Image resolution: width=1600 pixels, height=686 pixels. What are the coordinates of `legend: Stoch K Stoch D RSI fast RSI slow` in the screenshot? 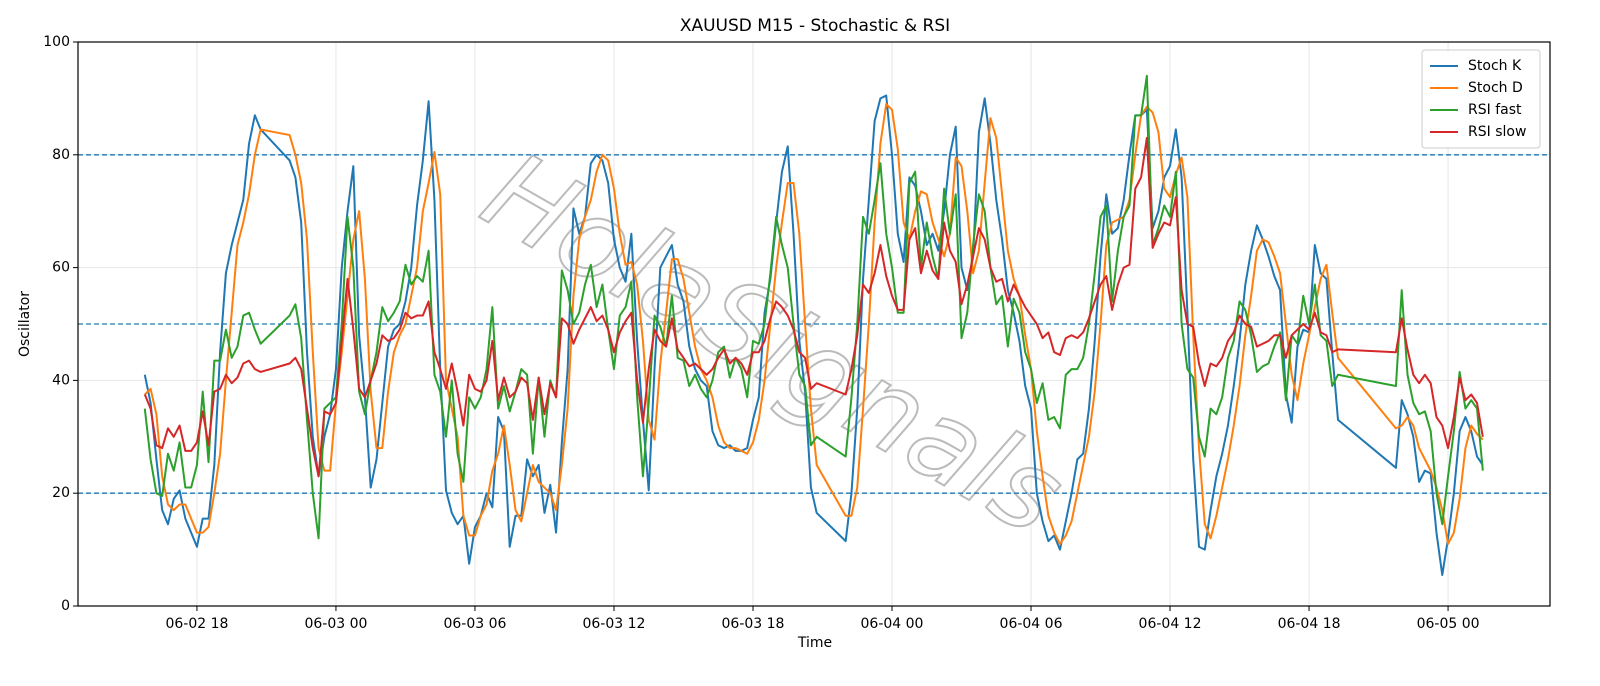 It's located at (1481, 99).